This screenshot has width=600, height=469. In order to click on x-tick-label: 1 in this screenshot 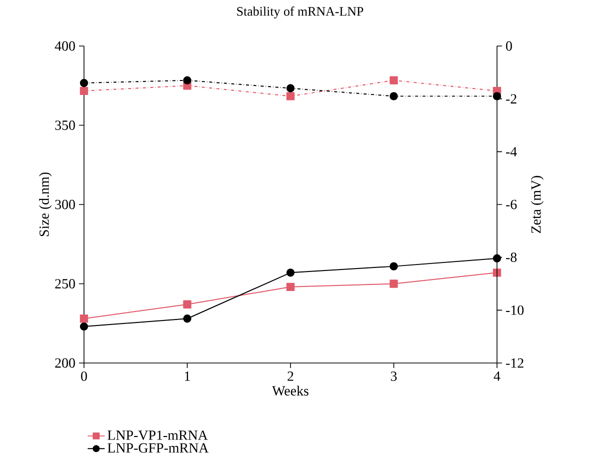, I will do `click(187, 376)`.